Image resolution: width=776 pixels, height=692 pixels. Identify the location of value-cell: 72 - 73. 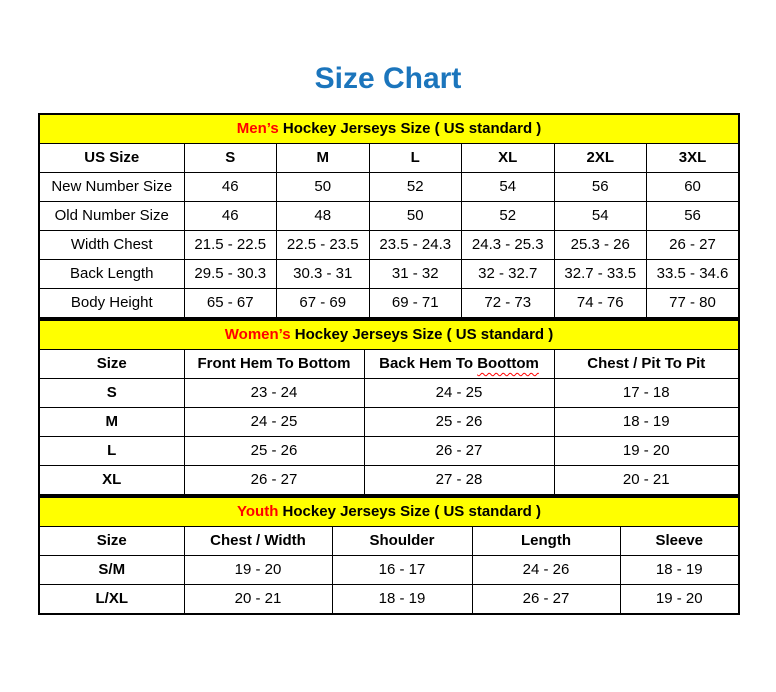
(508, 303).